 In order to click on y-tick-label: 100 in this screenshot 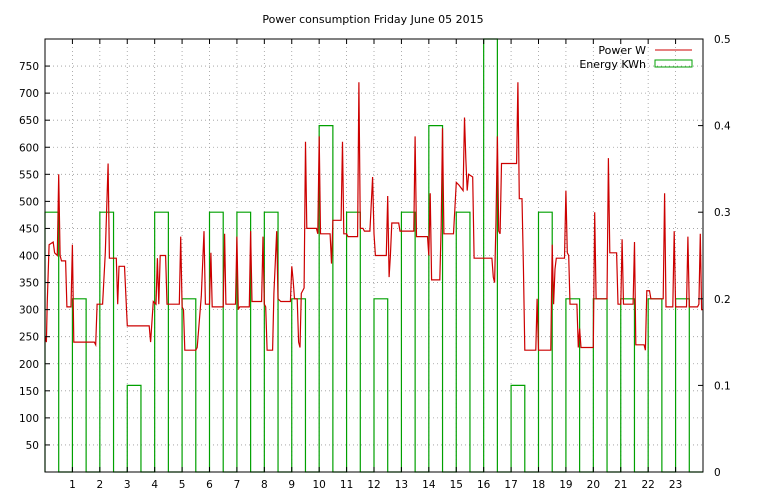, I will do `click(29, 419)`.